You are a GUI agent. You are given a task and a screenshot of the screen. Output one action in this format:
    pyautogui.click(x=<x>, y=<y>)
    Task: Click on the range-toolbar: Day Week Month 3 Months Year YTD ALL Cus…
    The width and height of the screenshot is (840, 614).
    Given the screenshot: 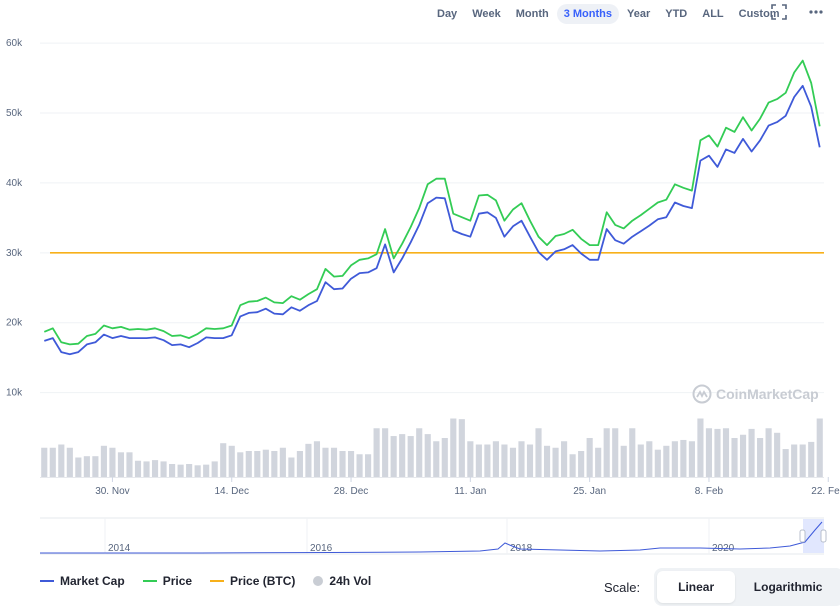 What is the action you would take?
    pyautogui.click(x=635, y=14)
    